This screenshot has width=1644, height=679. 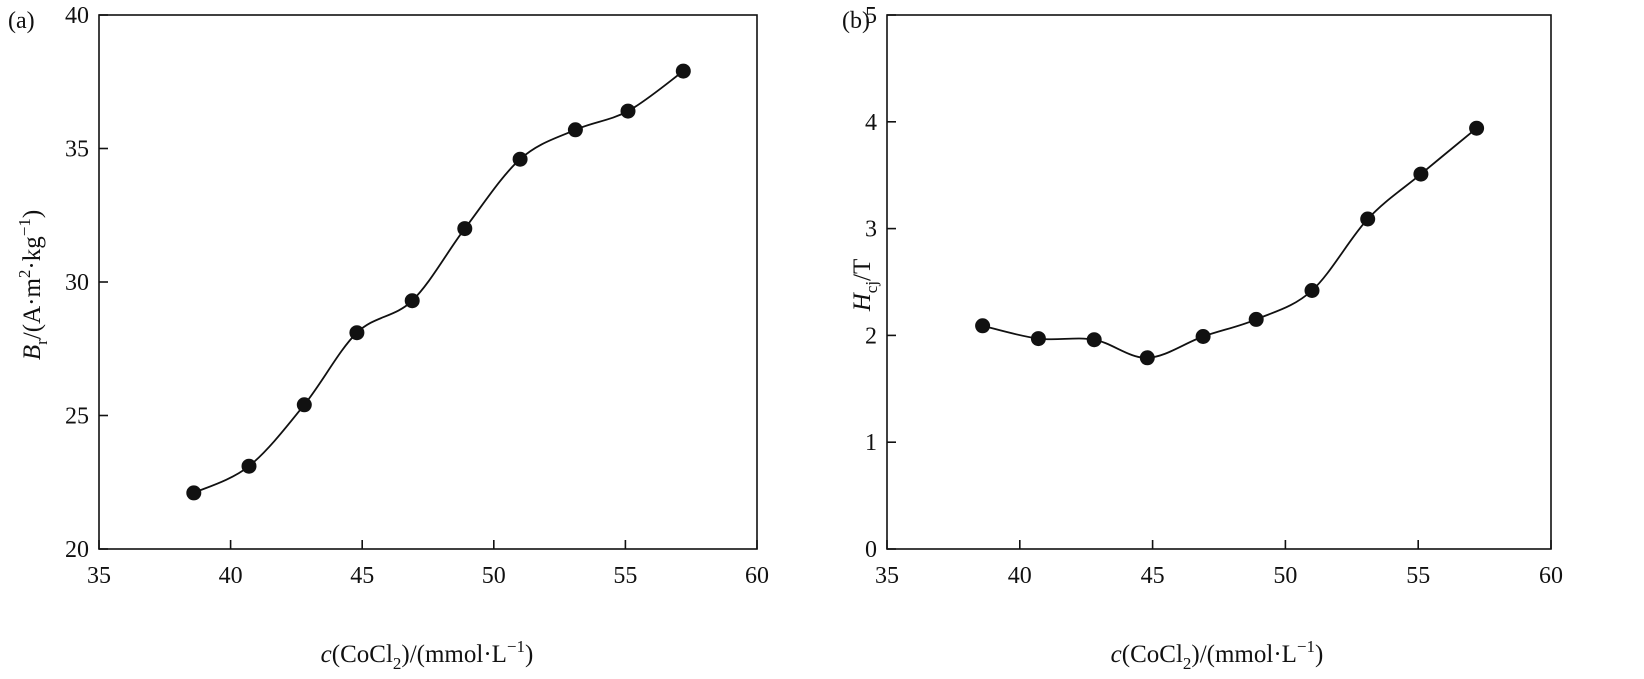 What do you see at coordinates (856, 21) in the screenshot?
I see `panel-label-b: (b)` at bounding box center [856, 21].